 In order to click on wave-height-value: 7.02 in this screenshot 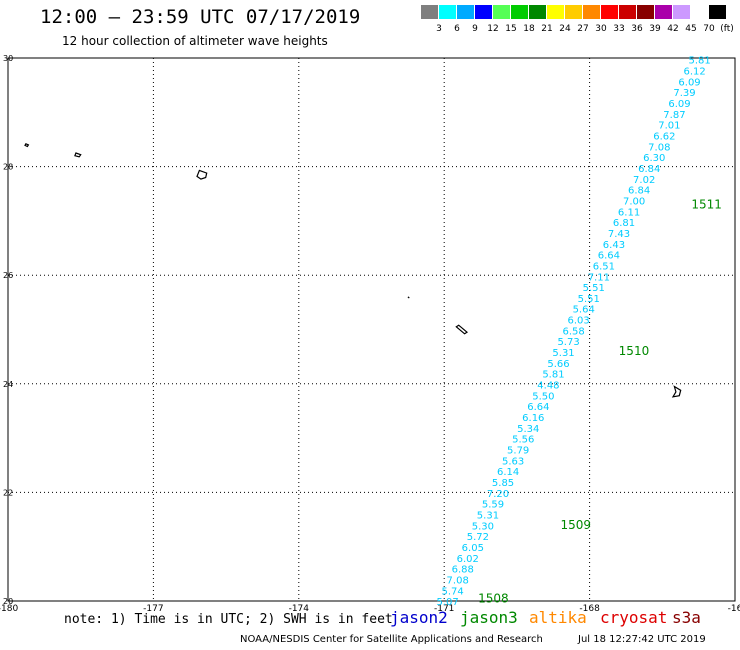, I will do `click(644, 180)`.